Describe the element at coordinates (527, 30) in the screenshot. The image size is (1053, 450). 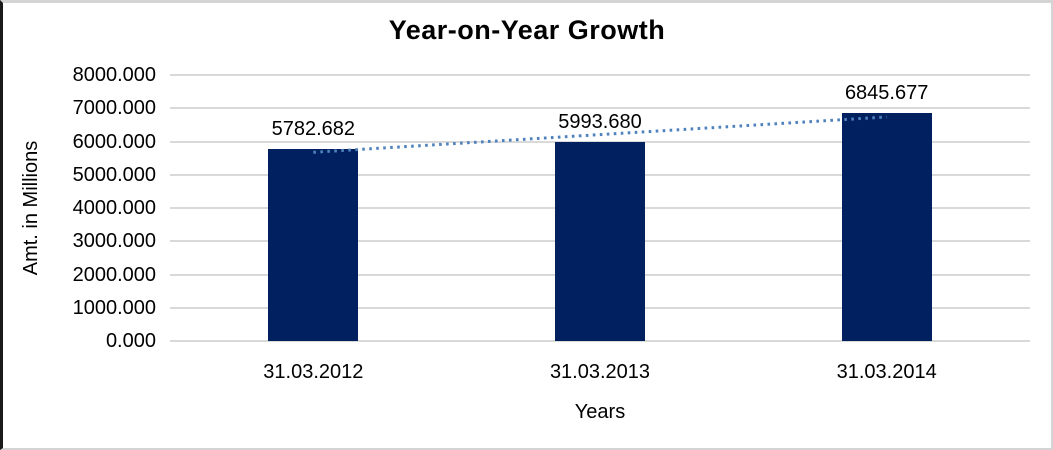
I see `chart-title: Year-on-Year Growth` at that location.